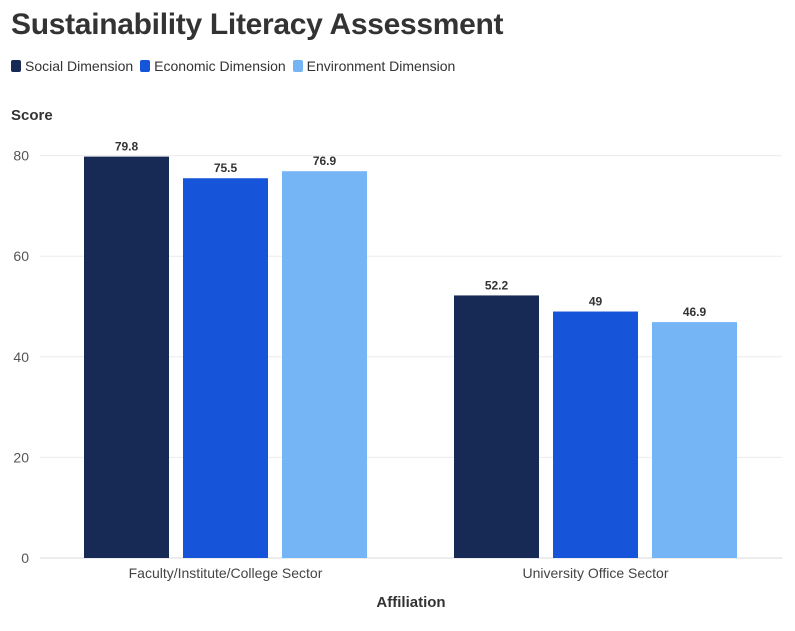 This screenshot has height=631, width=795. Describe the element at coordinates (381, 66) in the screenshot. I see `legend-label-environment: Environment Dimension` at that location.